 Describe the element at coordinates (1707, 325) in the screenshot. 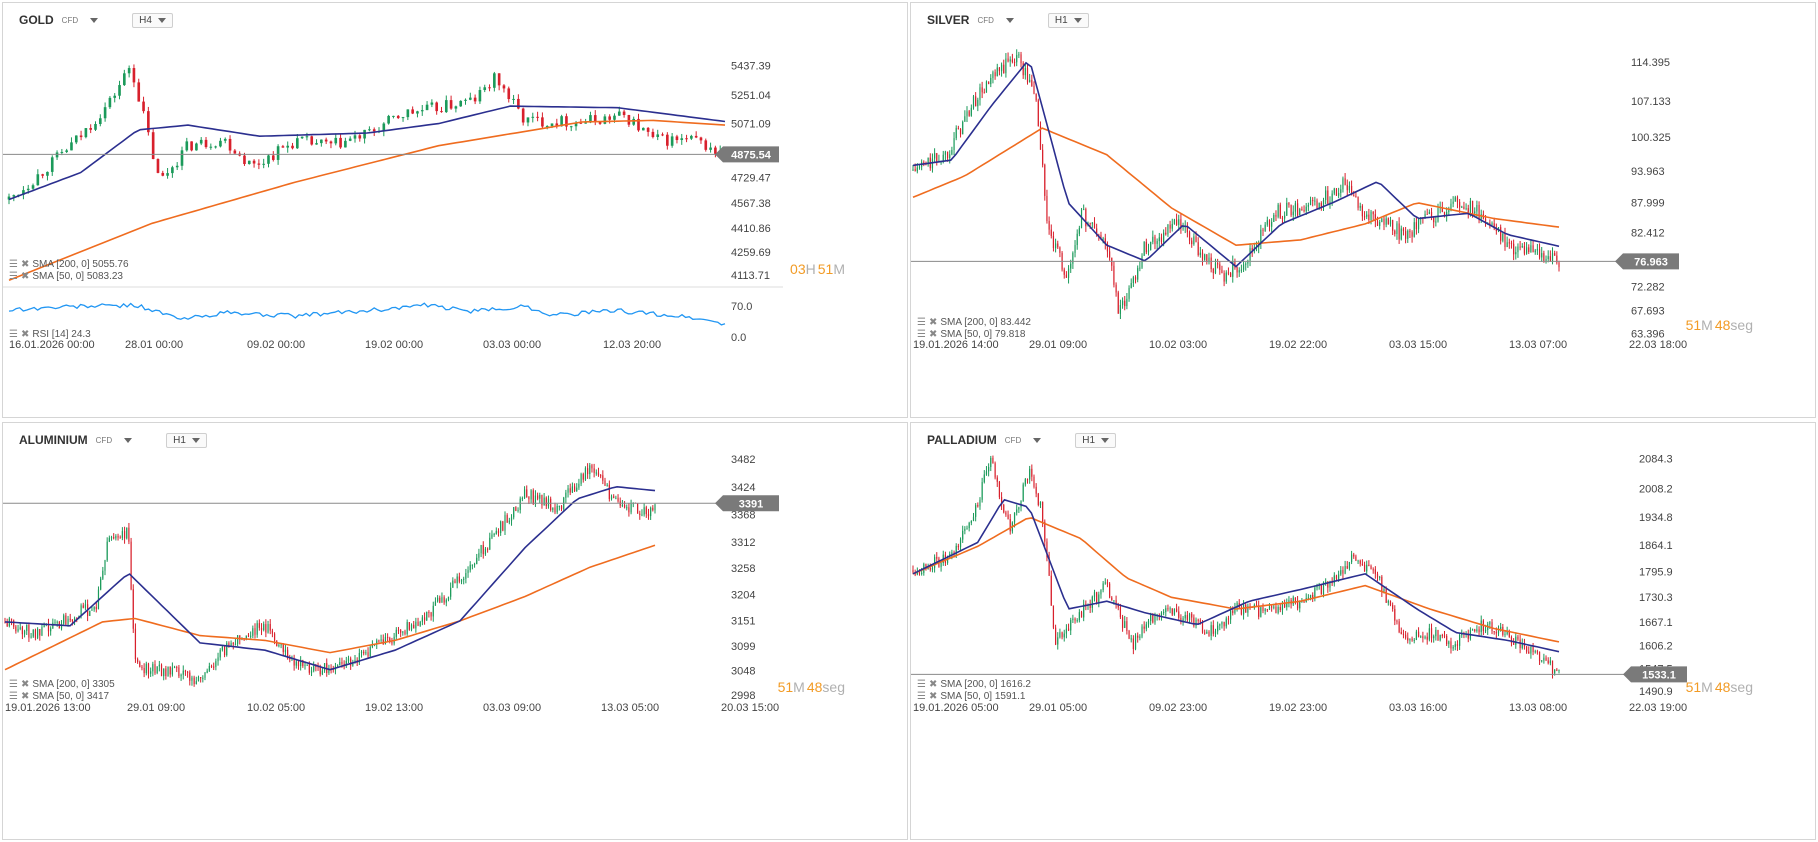

I see `countdown-minutes-unit: M` at that location.